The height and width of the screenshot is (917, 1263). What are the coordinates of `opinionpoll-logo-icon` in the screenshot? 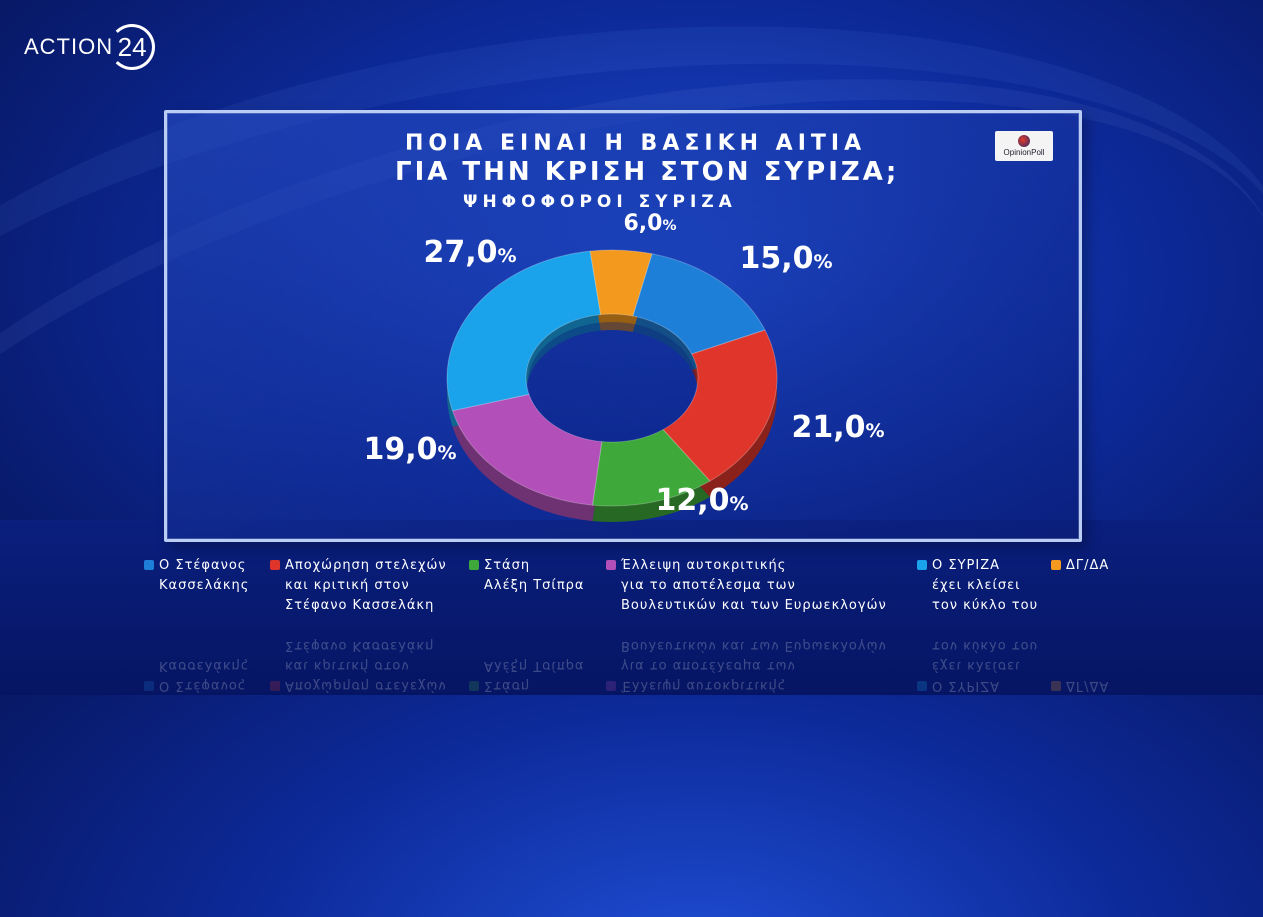 It's located at (1024, 141).